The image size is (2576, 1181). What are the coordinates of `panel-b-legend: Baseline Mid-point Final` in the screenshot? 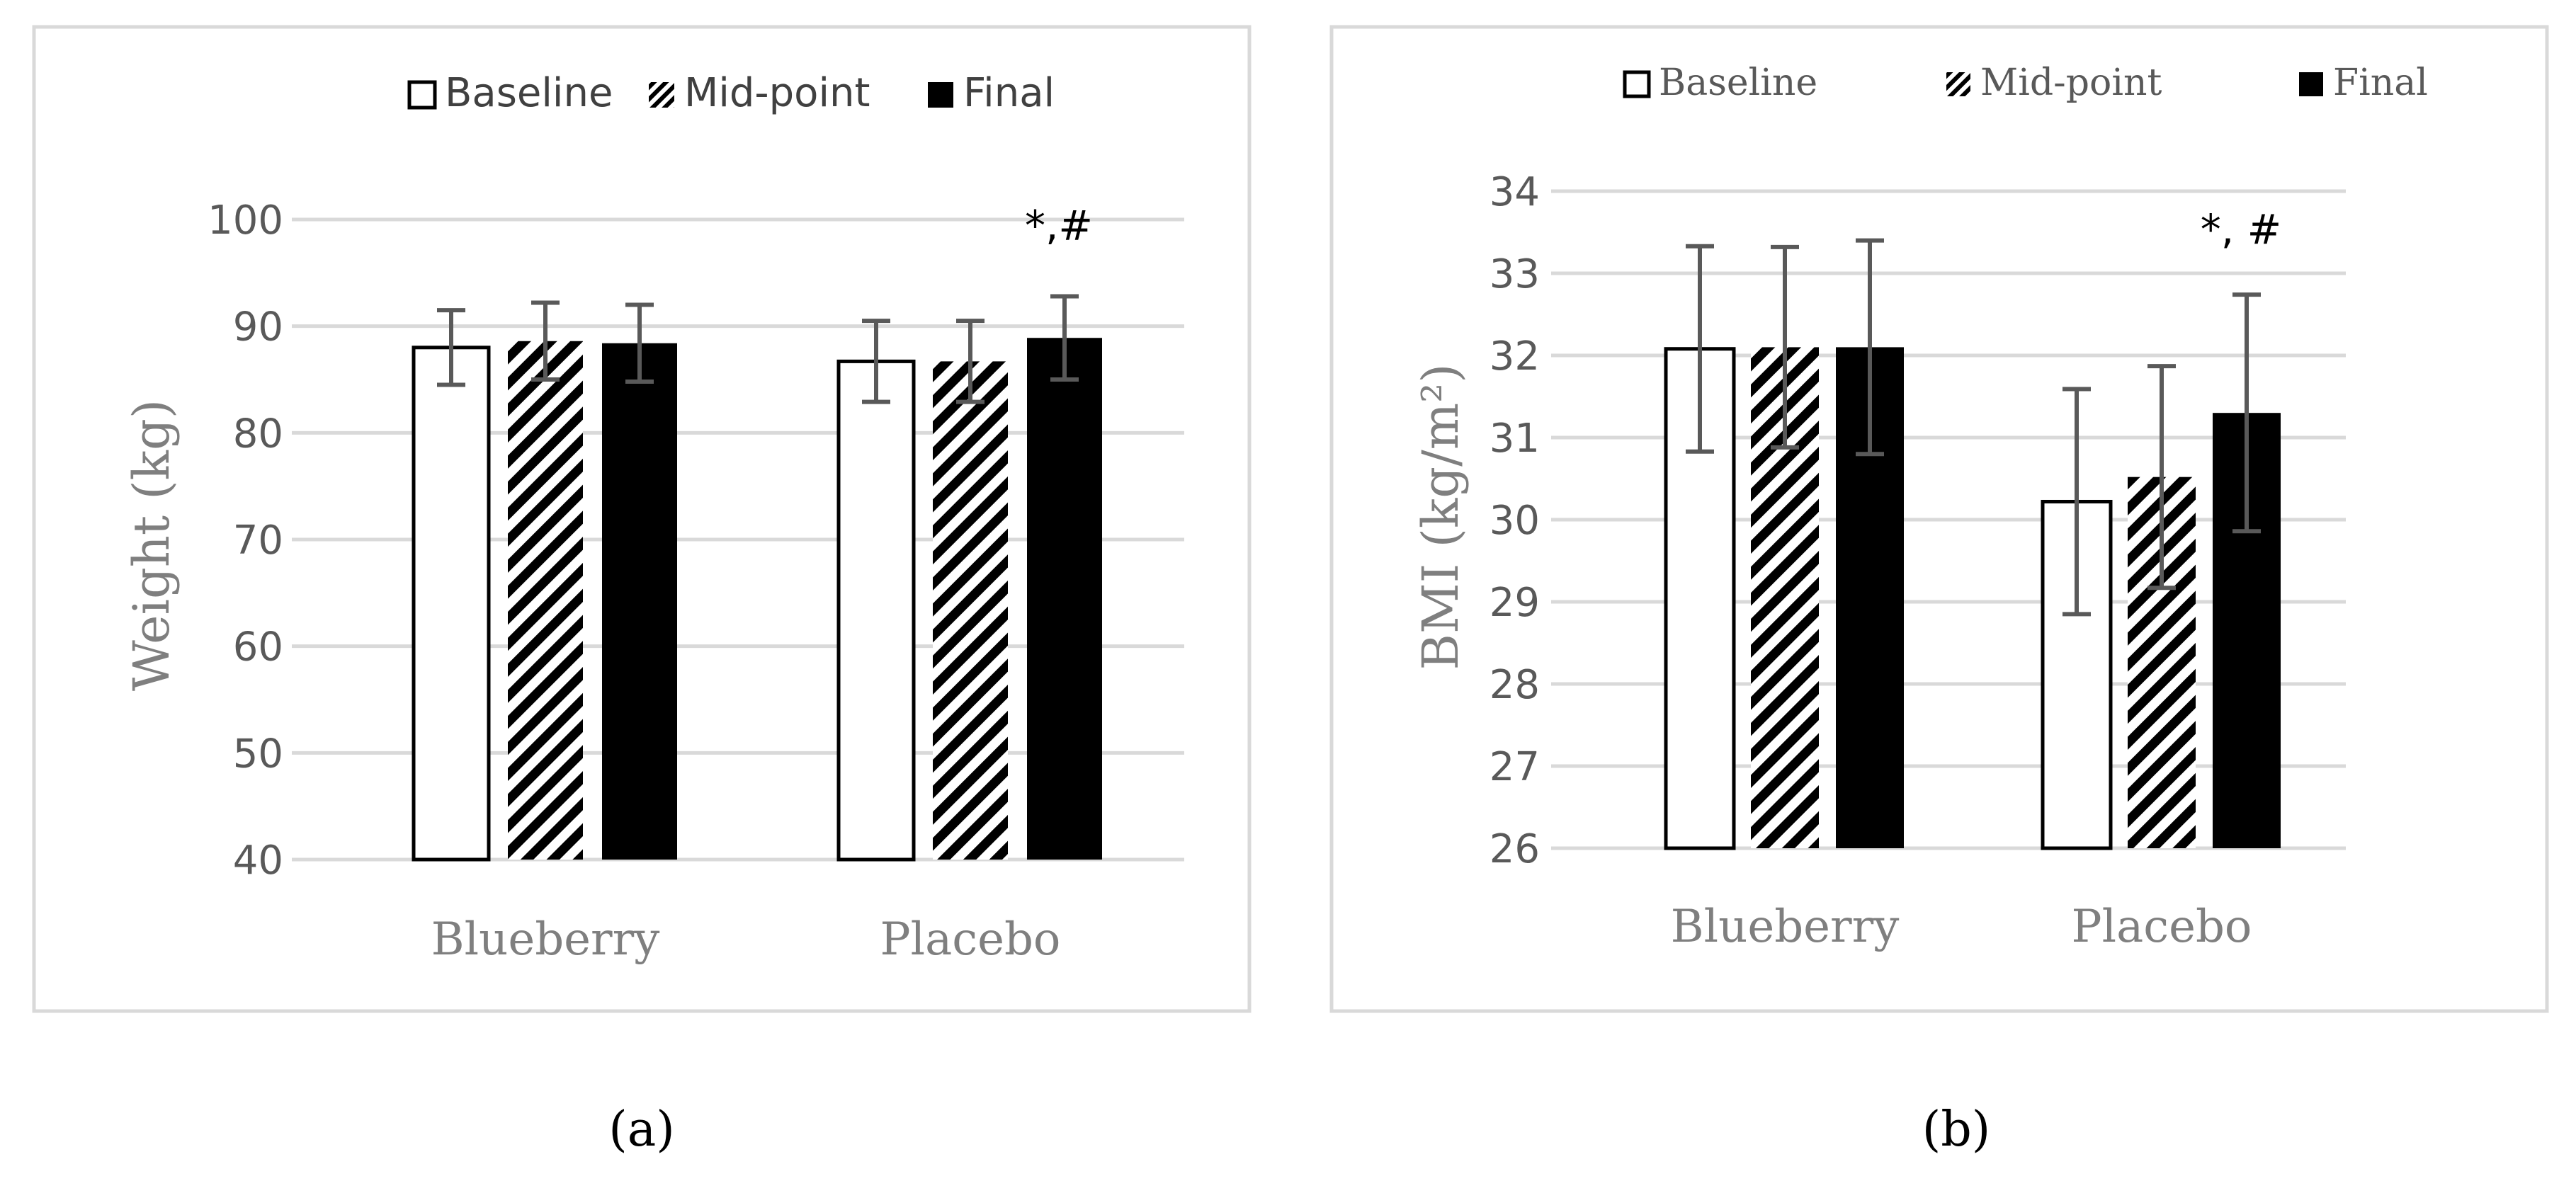 It's located at (2025, 83).